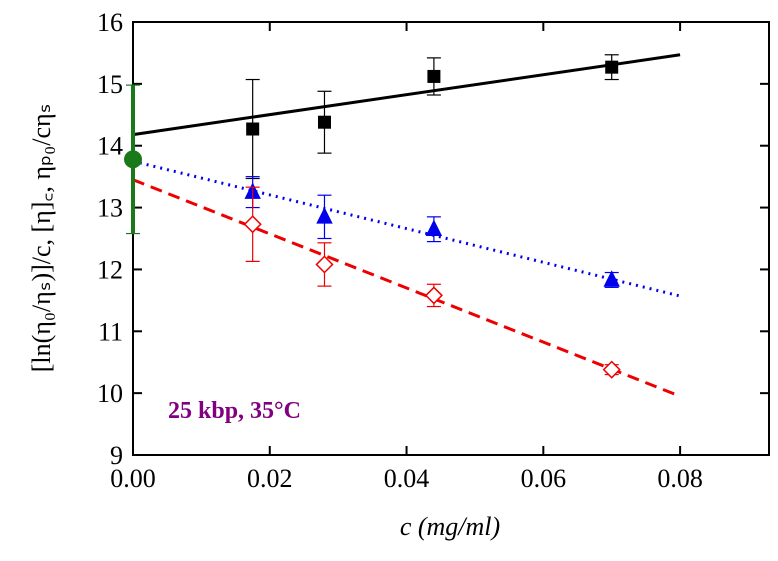 The width and height of the screenshot is (778, 561). I want to click on x-axis-label: c (mg/ml), so click(450, 526).